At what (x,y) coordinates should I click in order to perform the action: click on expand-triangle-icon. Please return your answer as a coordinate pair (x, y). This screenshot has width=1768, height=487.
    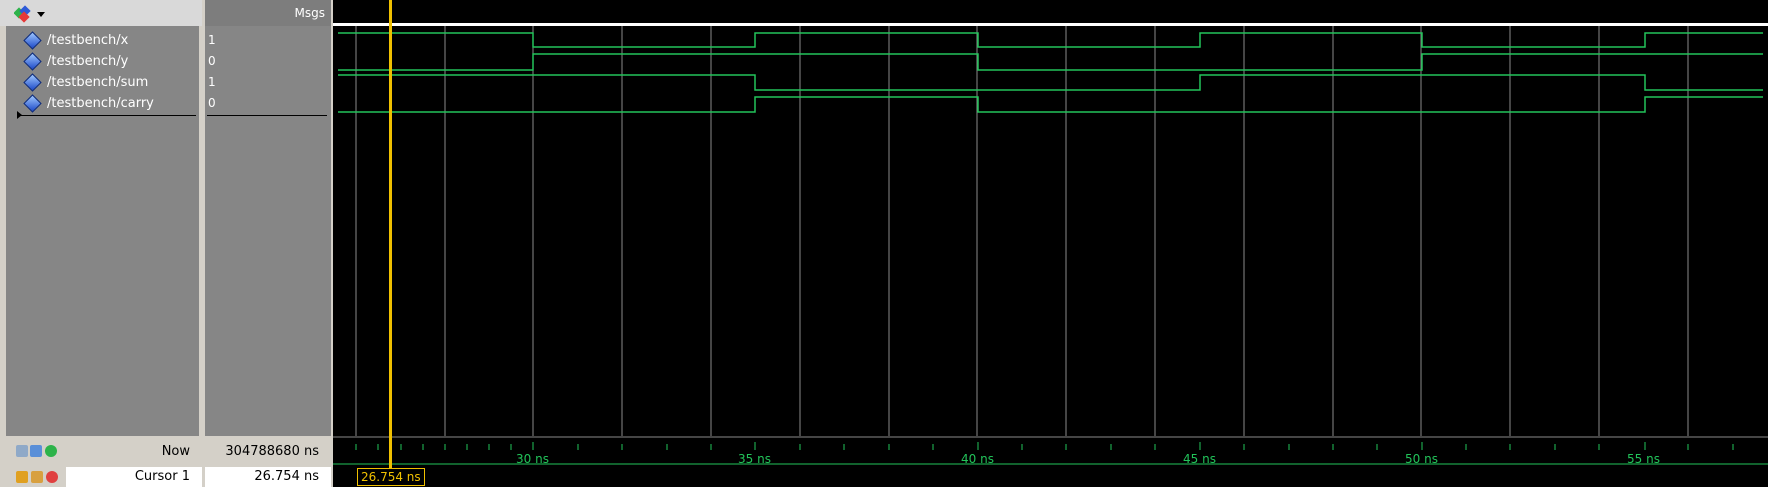
    Looking at the image, I should click on (19, 115).